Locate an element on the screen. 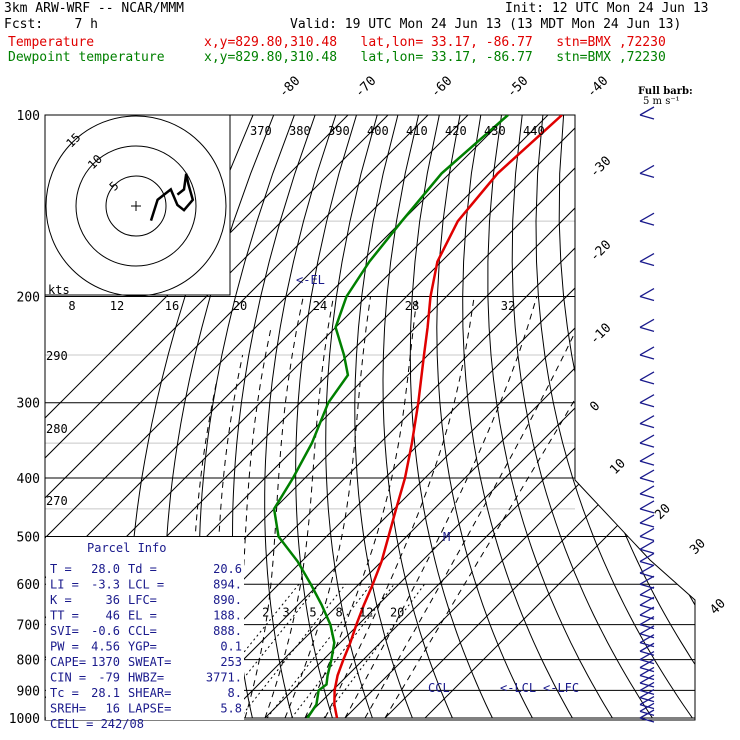 This screenshot has width=740, height=740. parcel-row-label: CIN = is located at coordinates (68, 678).